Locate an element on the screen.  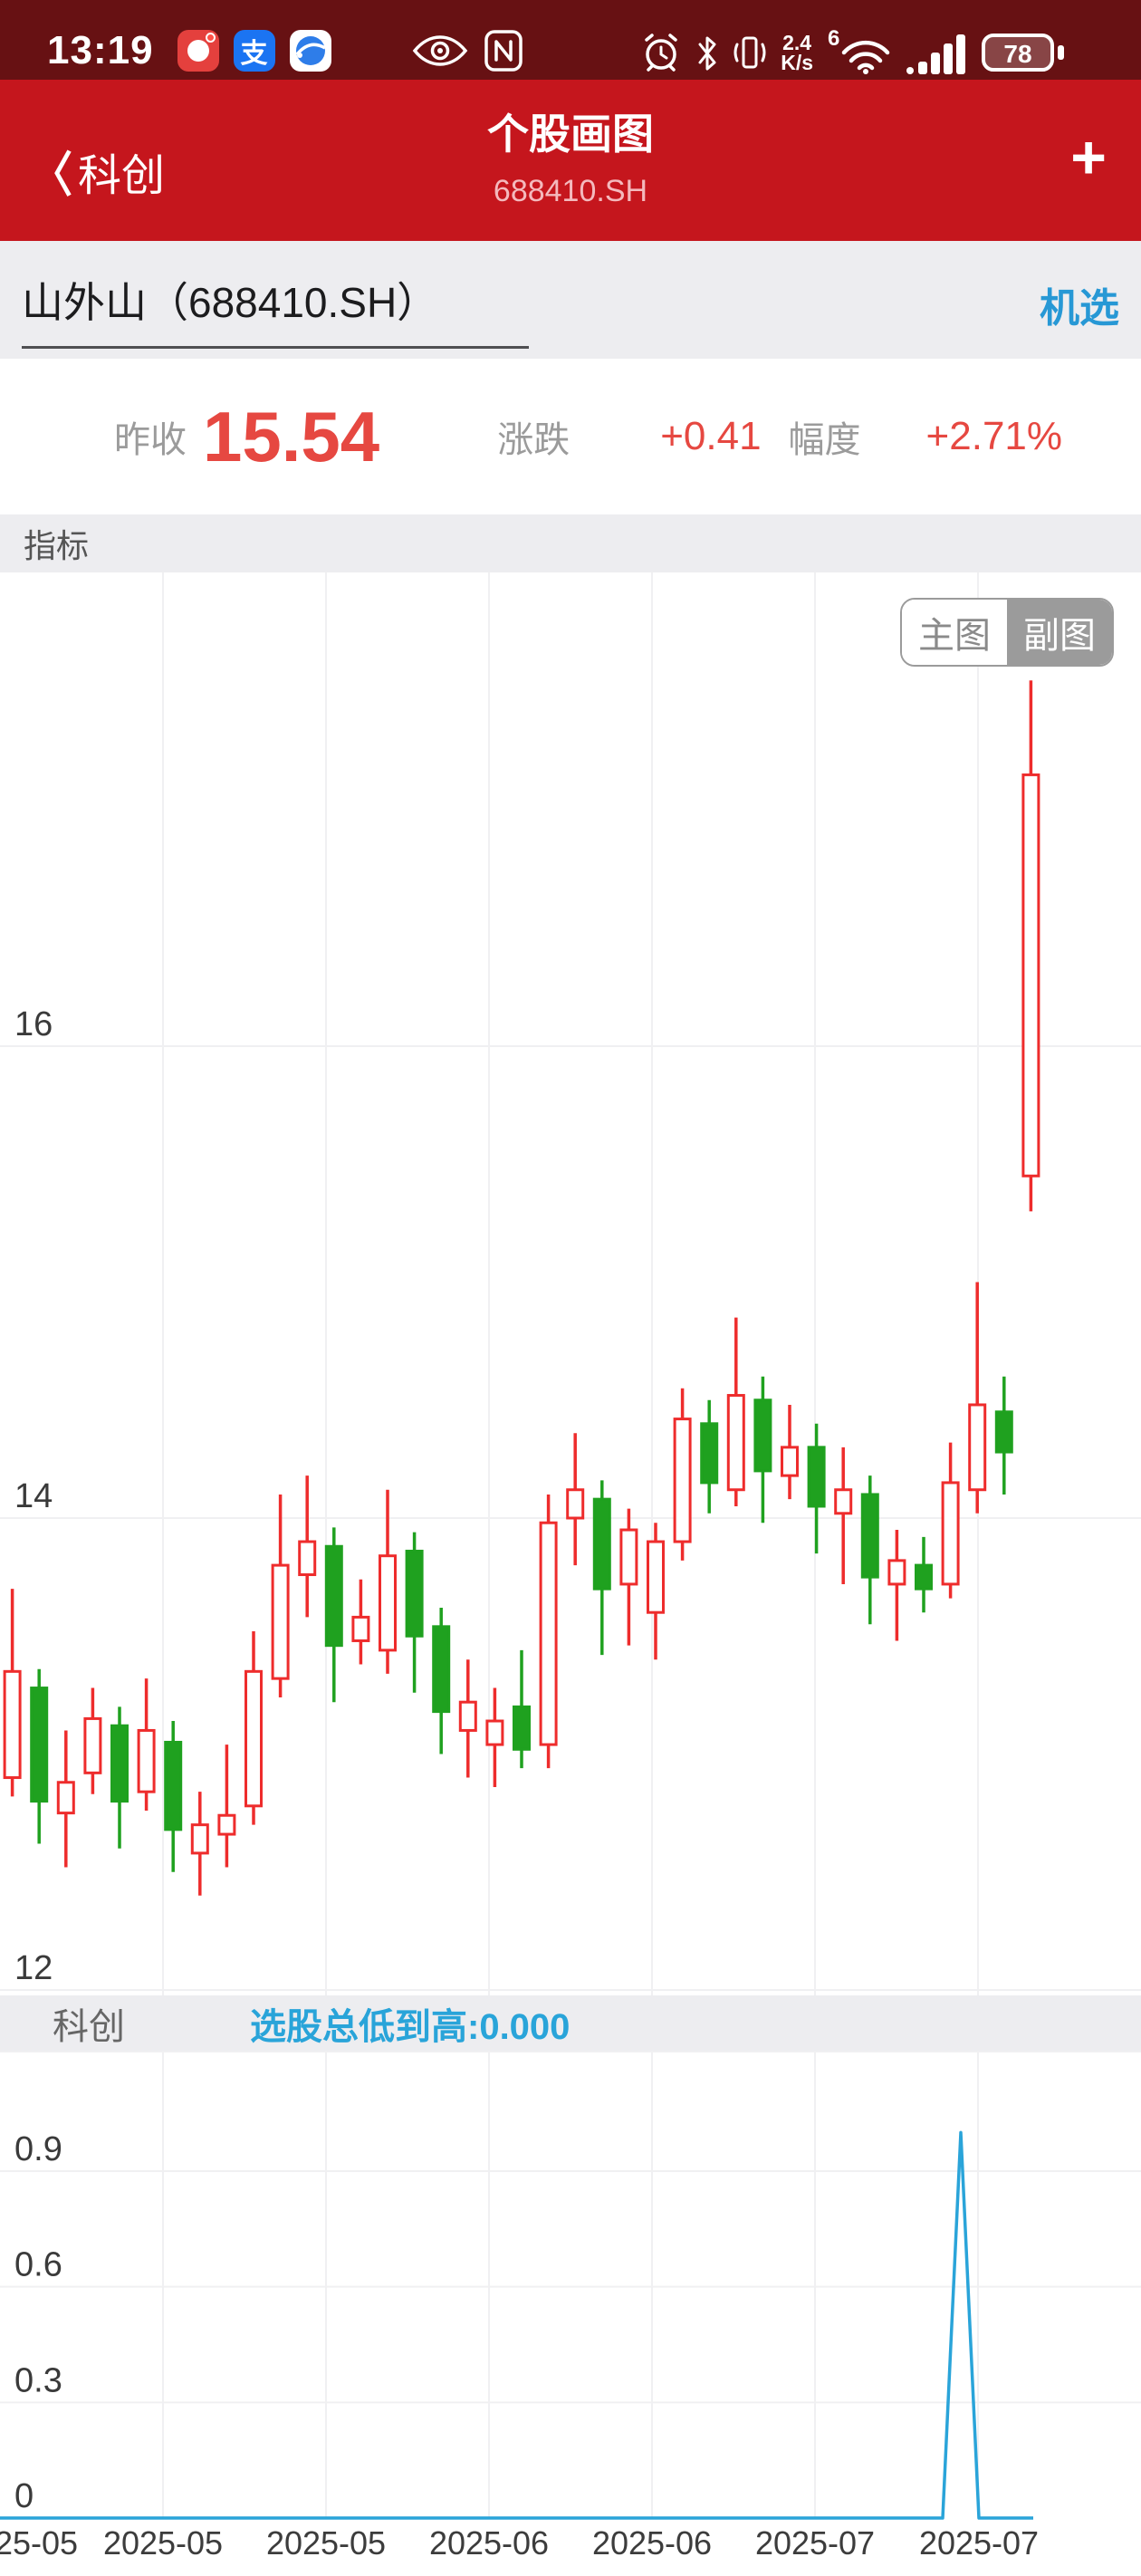
sub-chart-tab: 副图 is located at coordinates (1059, 632).